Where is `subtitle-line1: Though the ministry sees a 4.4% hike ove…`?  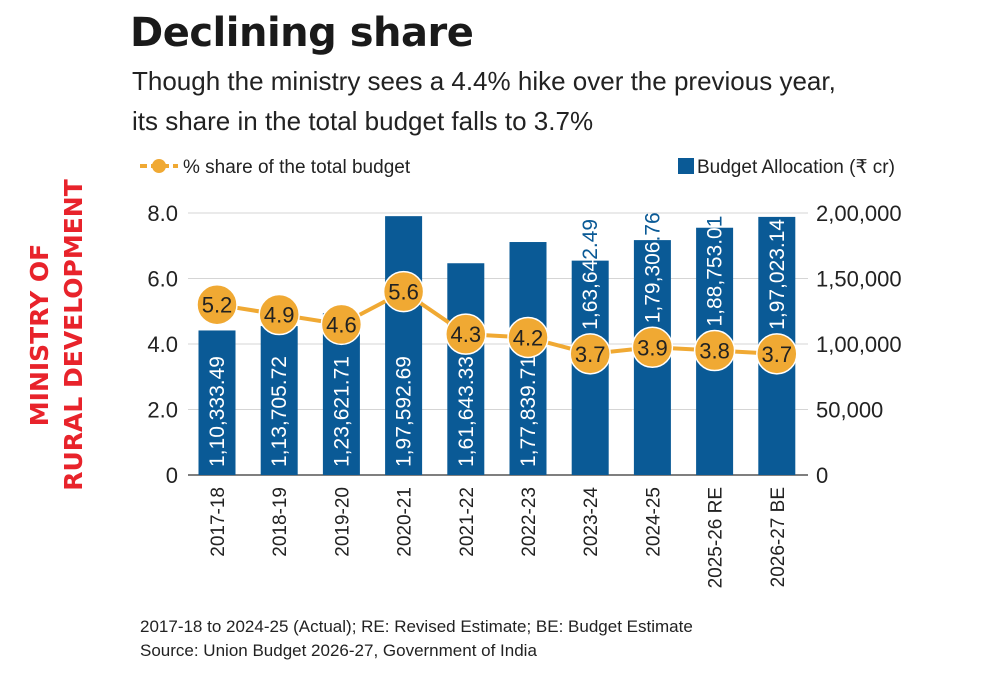
subtitle-line1: Though the ministry sees a 4.4% hike ove… is located at coordinates (484, 81).